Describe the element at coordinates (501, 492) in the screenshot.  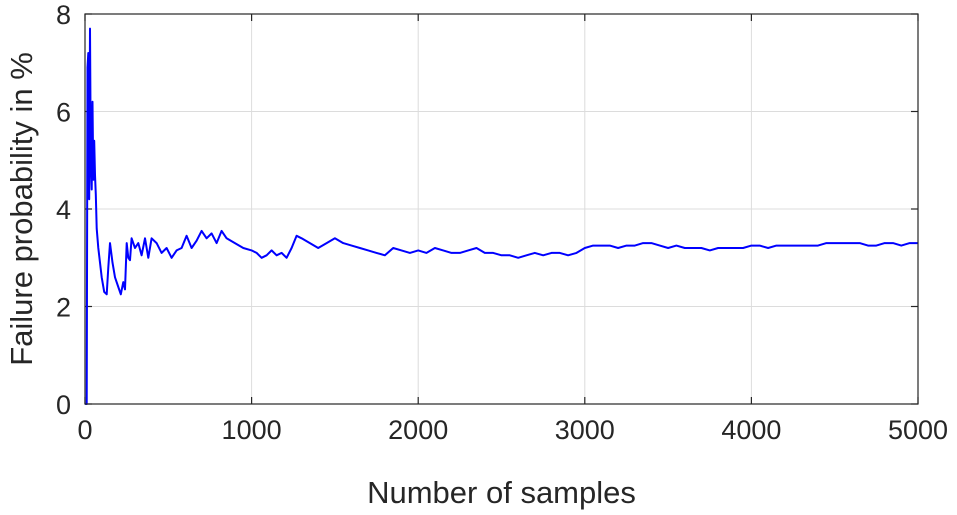
I see `x-axis-title: Number of samples` at that location.